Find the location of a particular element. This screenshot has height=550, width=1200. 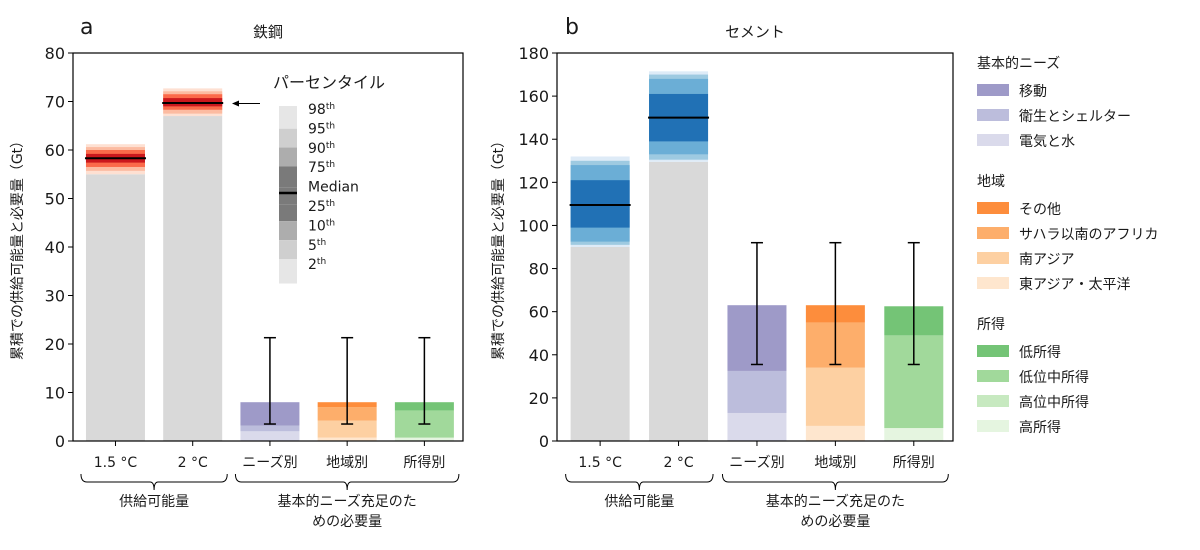

percentile-label: 10th is located at coordinates (321, 226).